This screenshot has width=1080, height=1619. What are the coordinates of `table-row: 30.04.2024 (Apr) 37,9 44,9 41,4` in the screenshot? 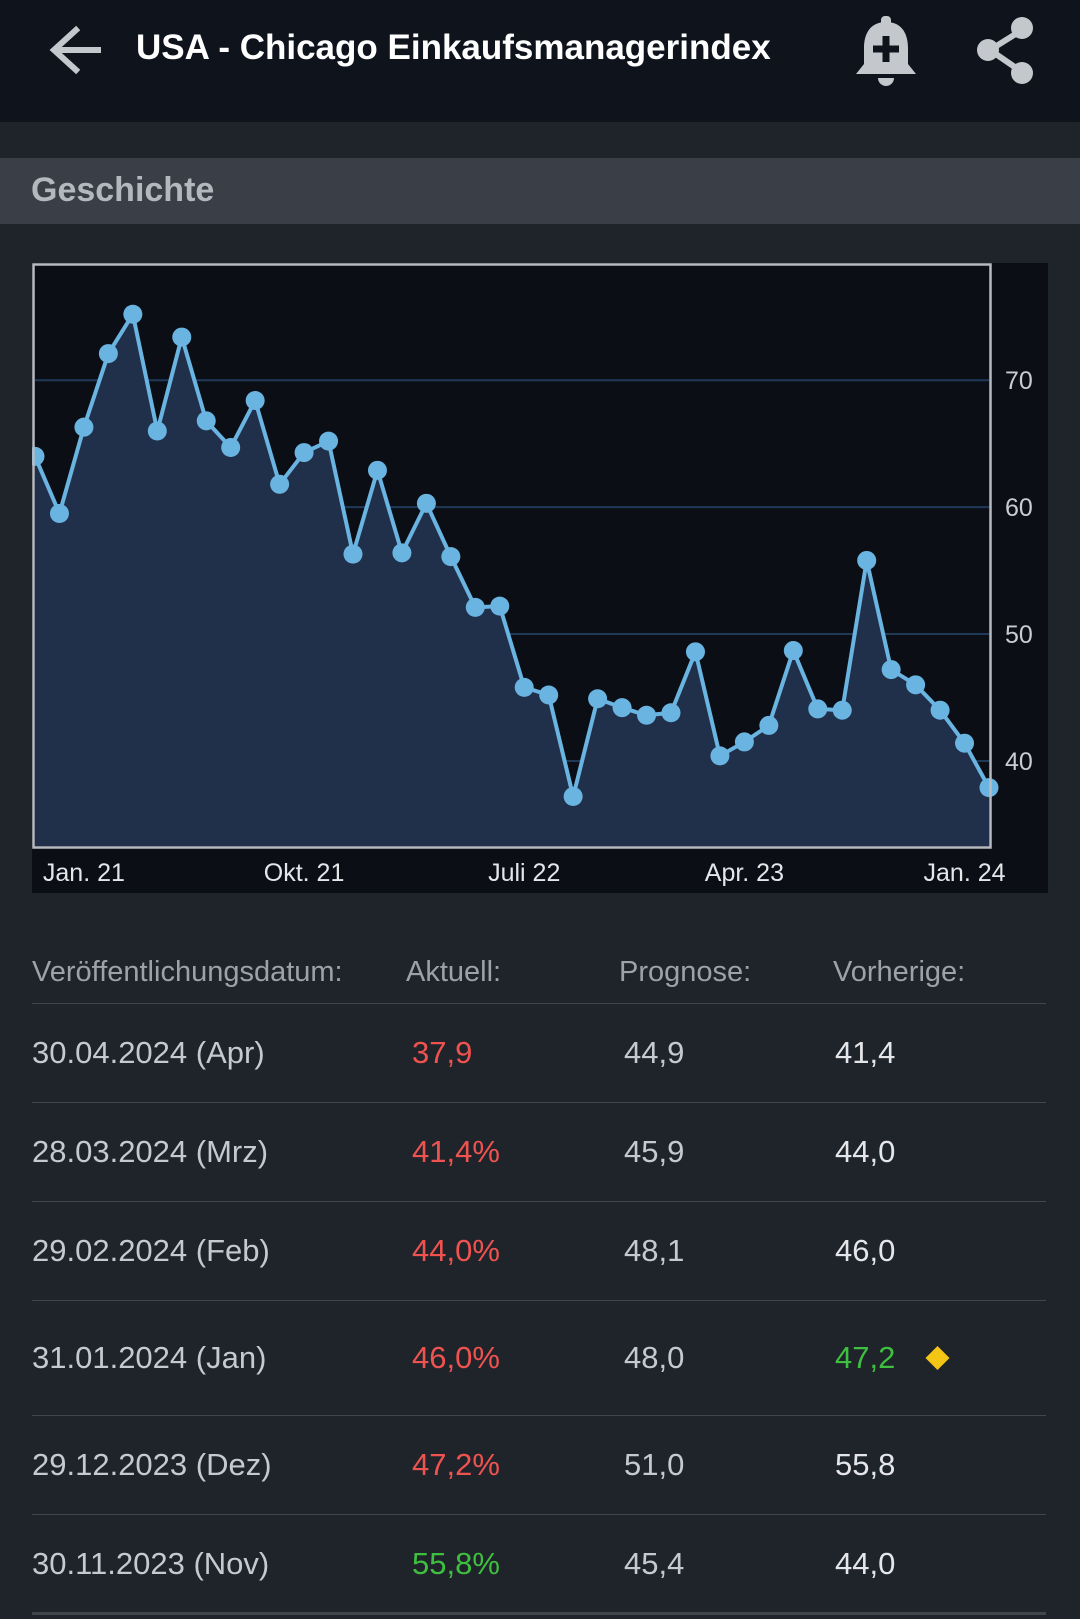 It's located at (539, 1053).